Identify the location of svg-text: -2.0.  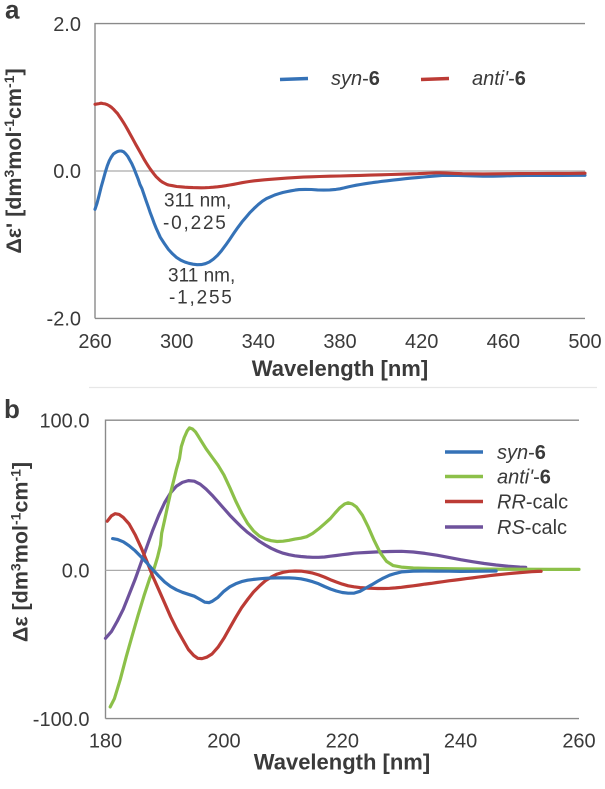
(64, 319).